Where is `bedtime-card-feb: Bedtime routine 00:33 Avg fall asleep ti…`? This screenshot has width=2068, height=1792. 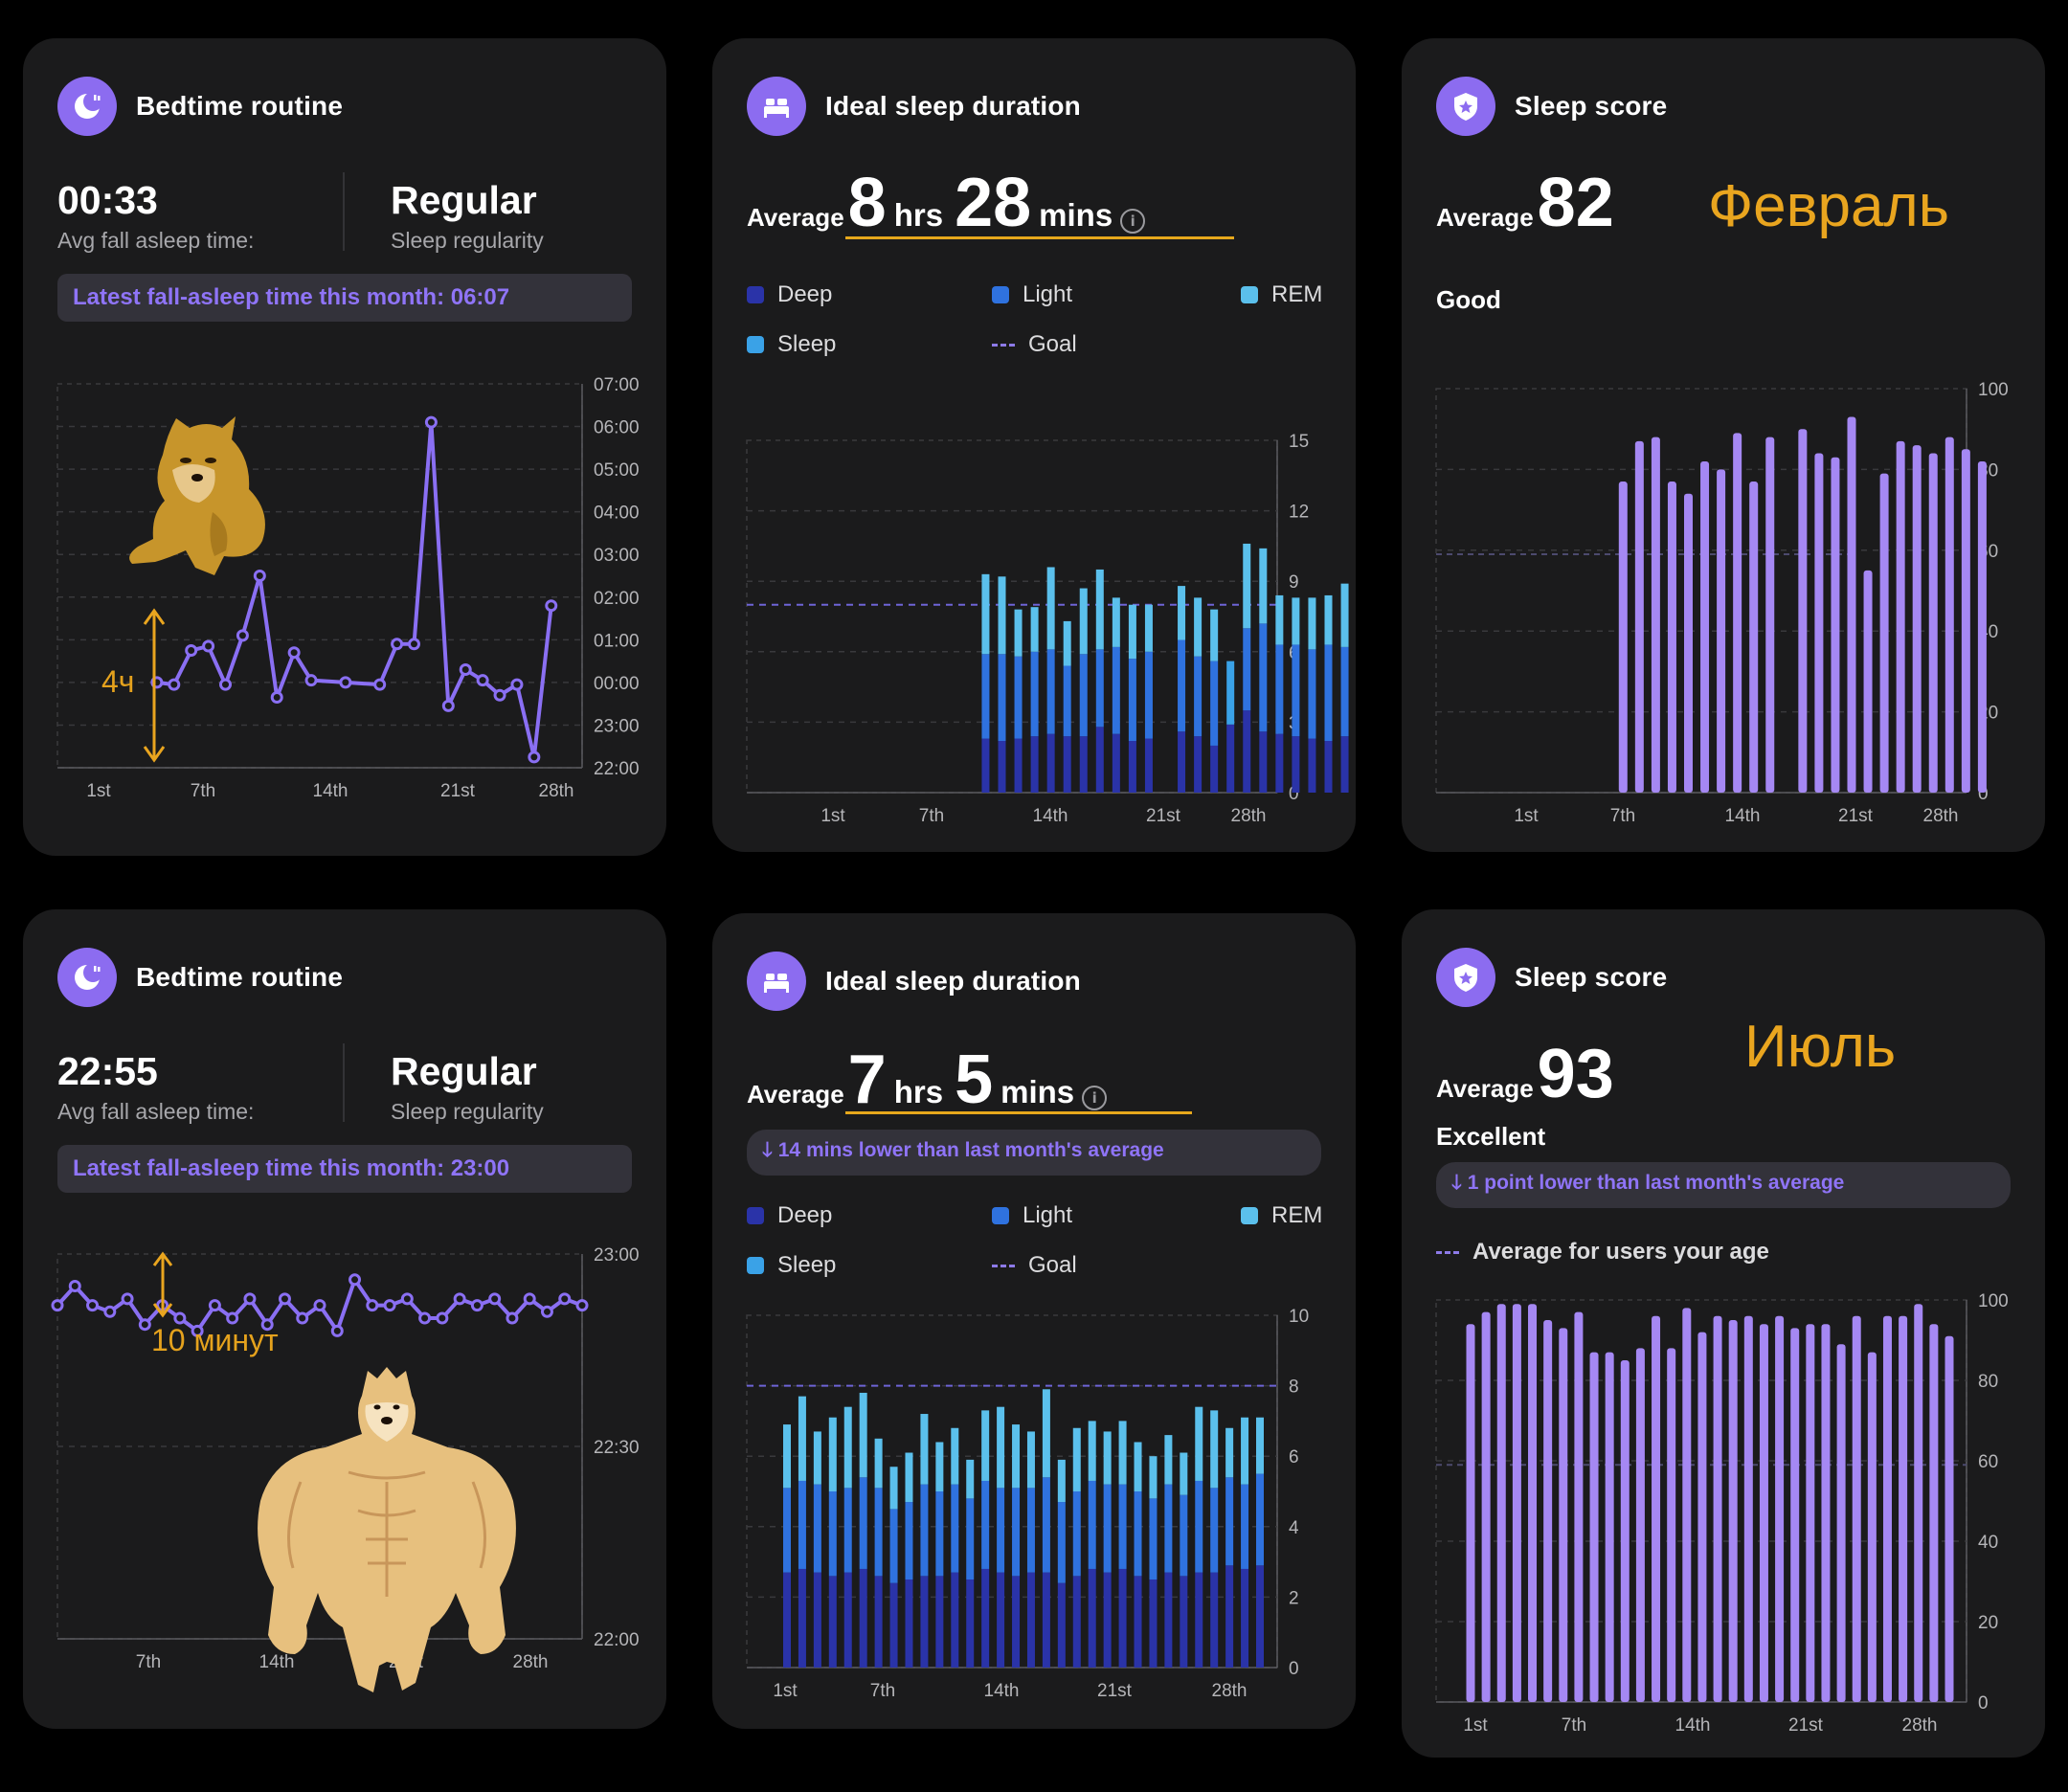 bedtime-card-feb: Bedtime routine 00:33 Avg fall asleep ti… is located at coordinates (344, 447).